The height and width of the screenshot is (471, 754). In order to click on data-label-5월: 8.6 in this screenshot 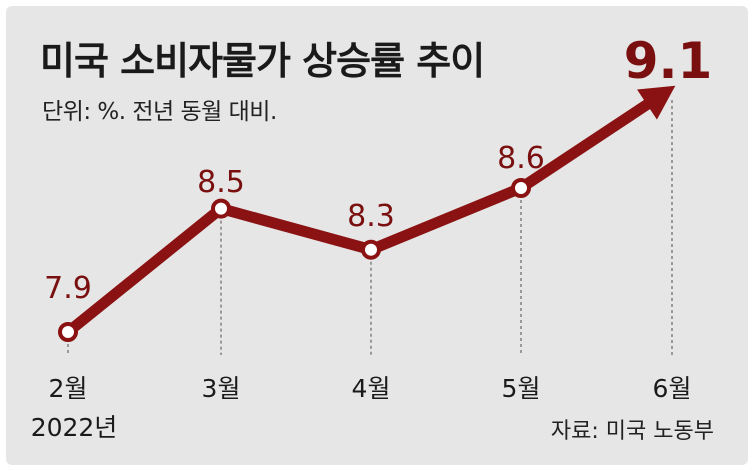, I will do `click(521, 158)`.